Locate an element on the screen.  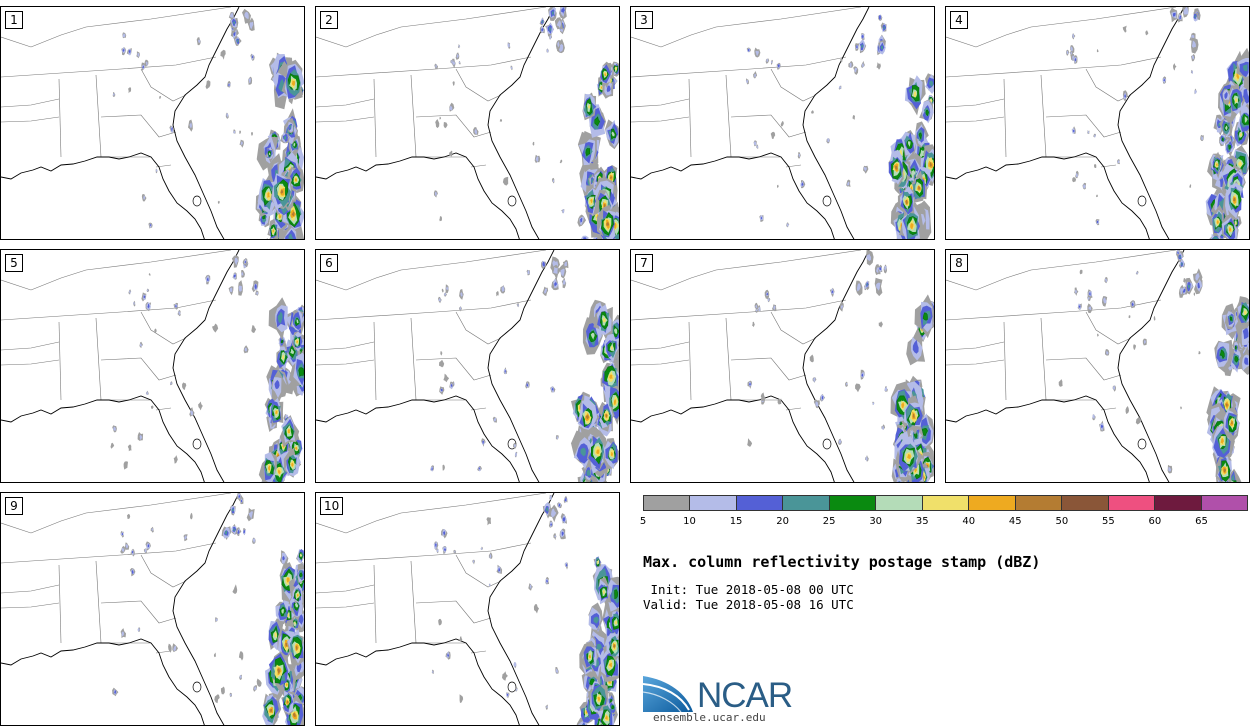
colorbar-tick-label: 50 is located at coordinates (1062, 521).